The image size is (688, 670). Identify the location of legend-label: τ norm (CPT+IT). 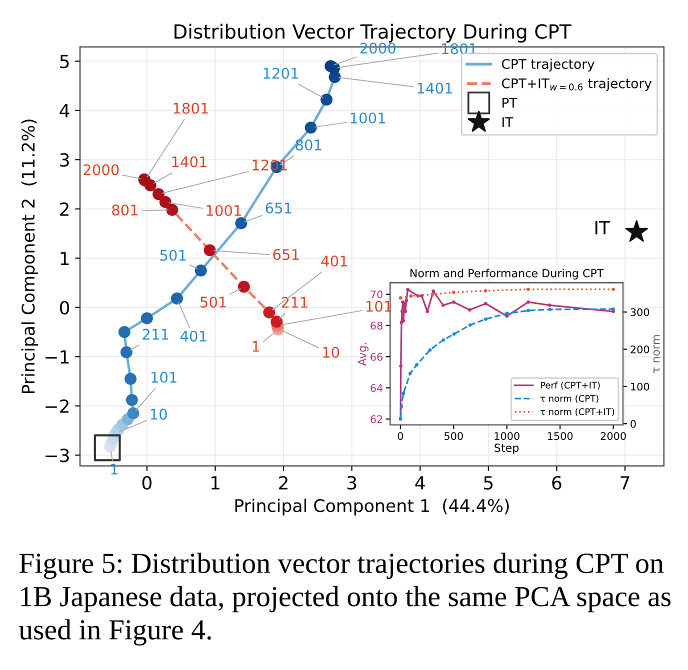
(577, 412).